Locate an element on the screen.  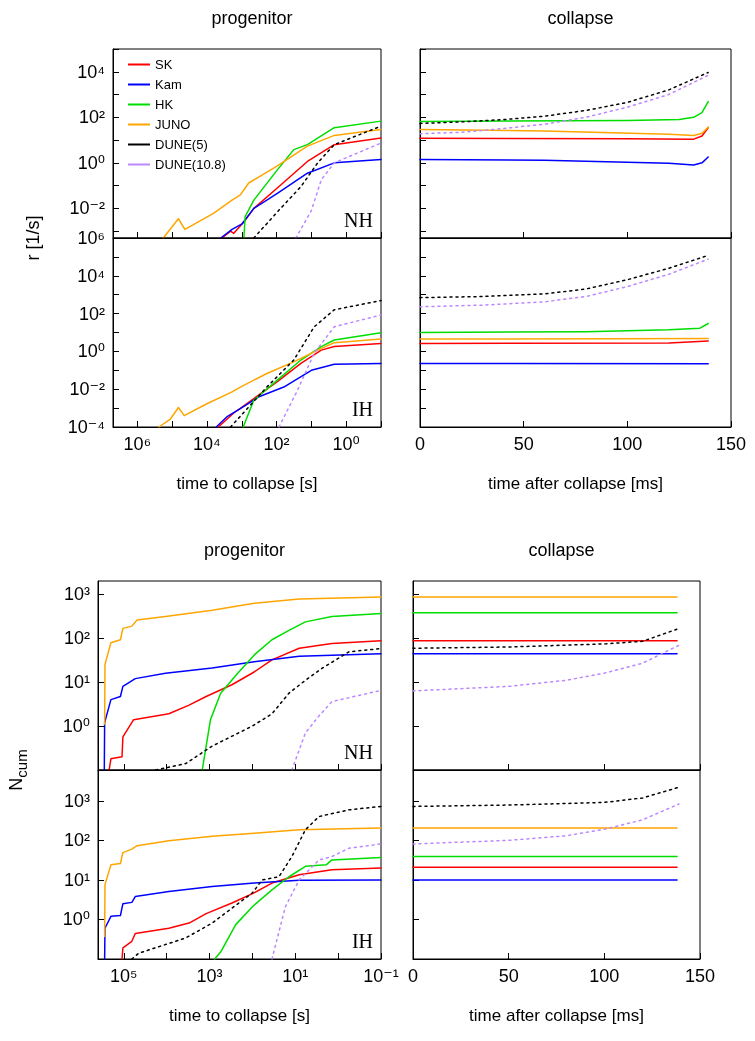
y-axis-title: r [1/s] is located at coordinates (33, 238).